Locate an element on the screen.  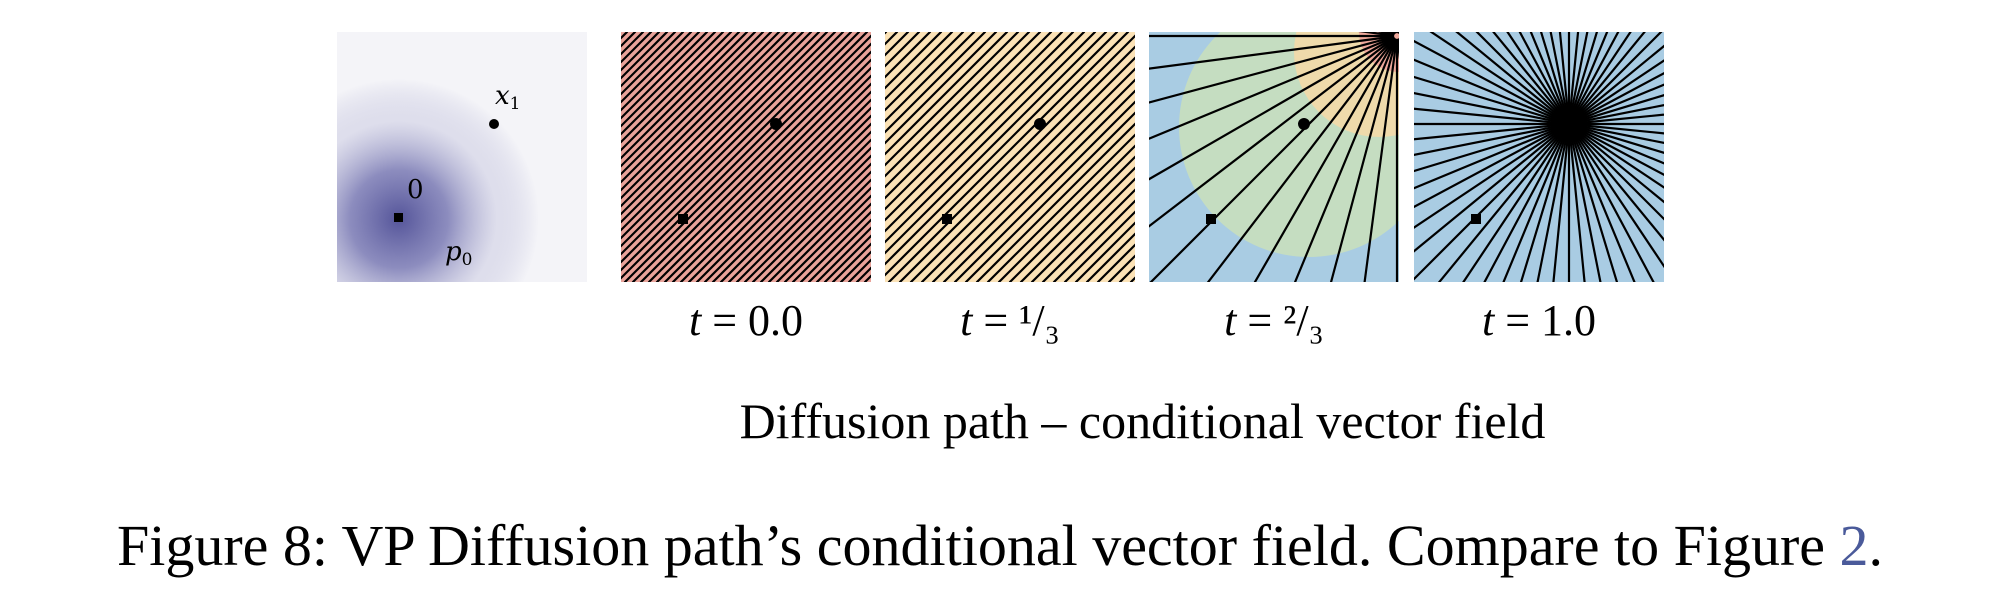
vector-field-panel-t1 is located at coordinates (1539, 157).